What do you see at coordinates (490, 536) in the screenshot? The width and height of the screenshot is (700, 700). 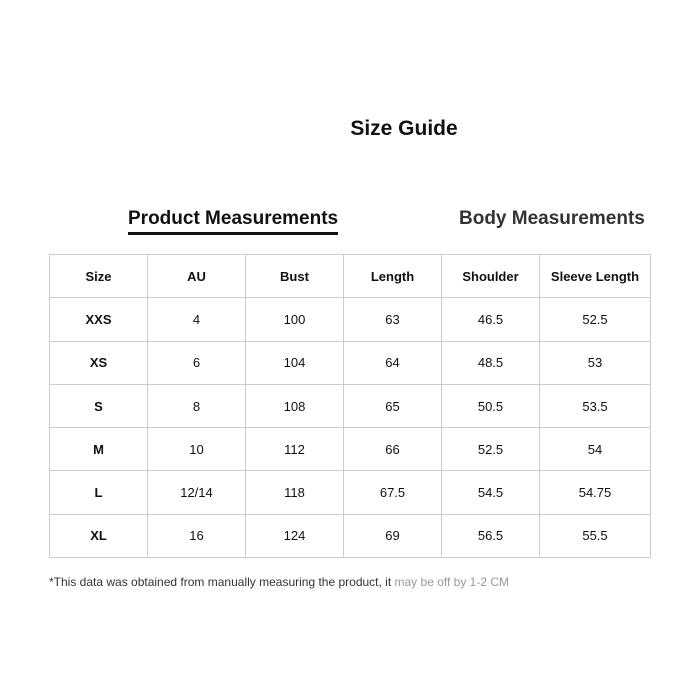 I see `value-cell: 56.5` at bounding box center [490, 536].